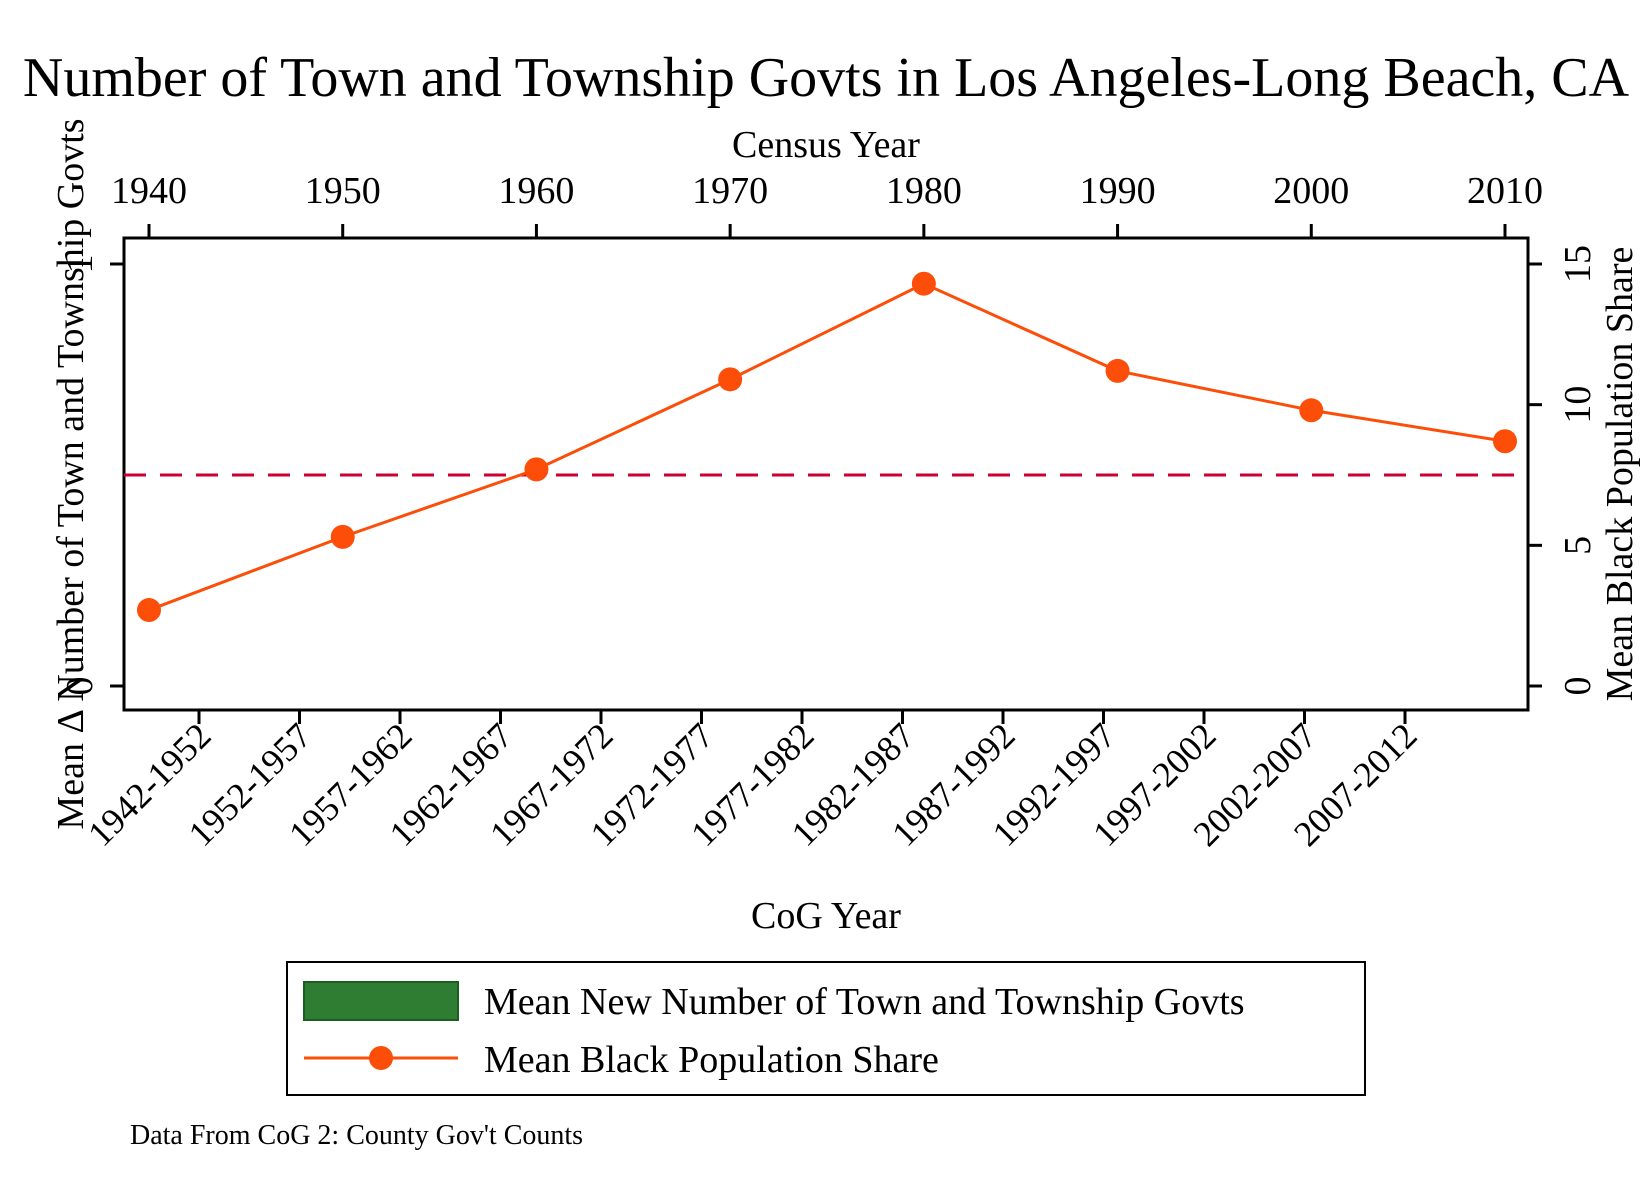 This screenshot has width=1652, height=1201. I want to click on left-tick-label: 1, so click(80, 264).